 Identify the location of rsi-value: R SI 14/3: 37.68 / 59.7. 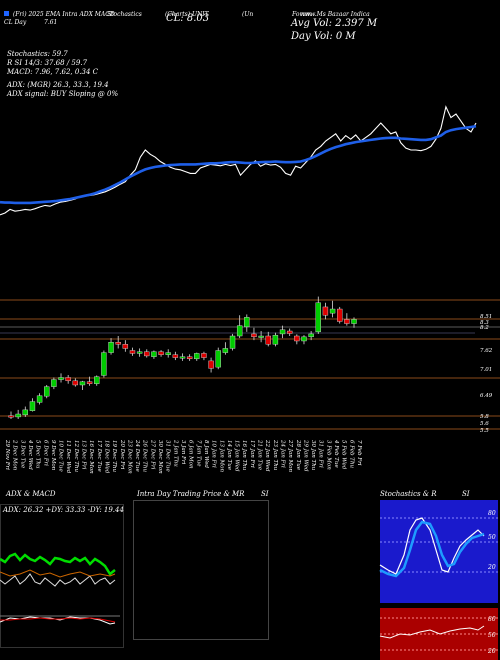
(47, 63).